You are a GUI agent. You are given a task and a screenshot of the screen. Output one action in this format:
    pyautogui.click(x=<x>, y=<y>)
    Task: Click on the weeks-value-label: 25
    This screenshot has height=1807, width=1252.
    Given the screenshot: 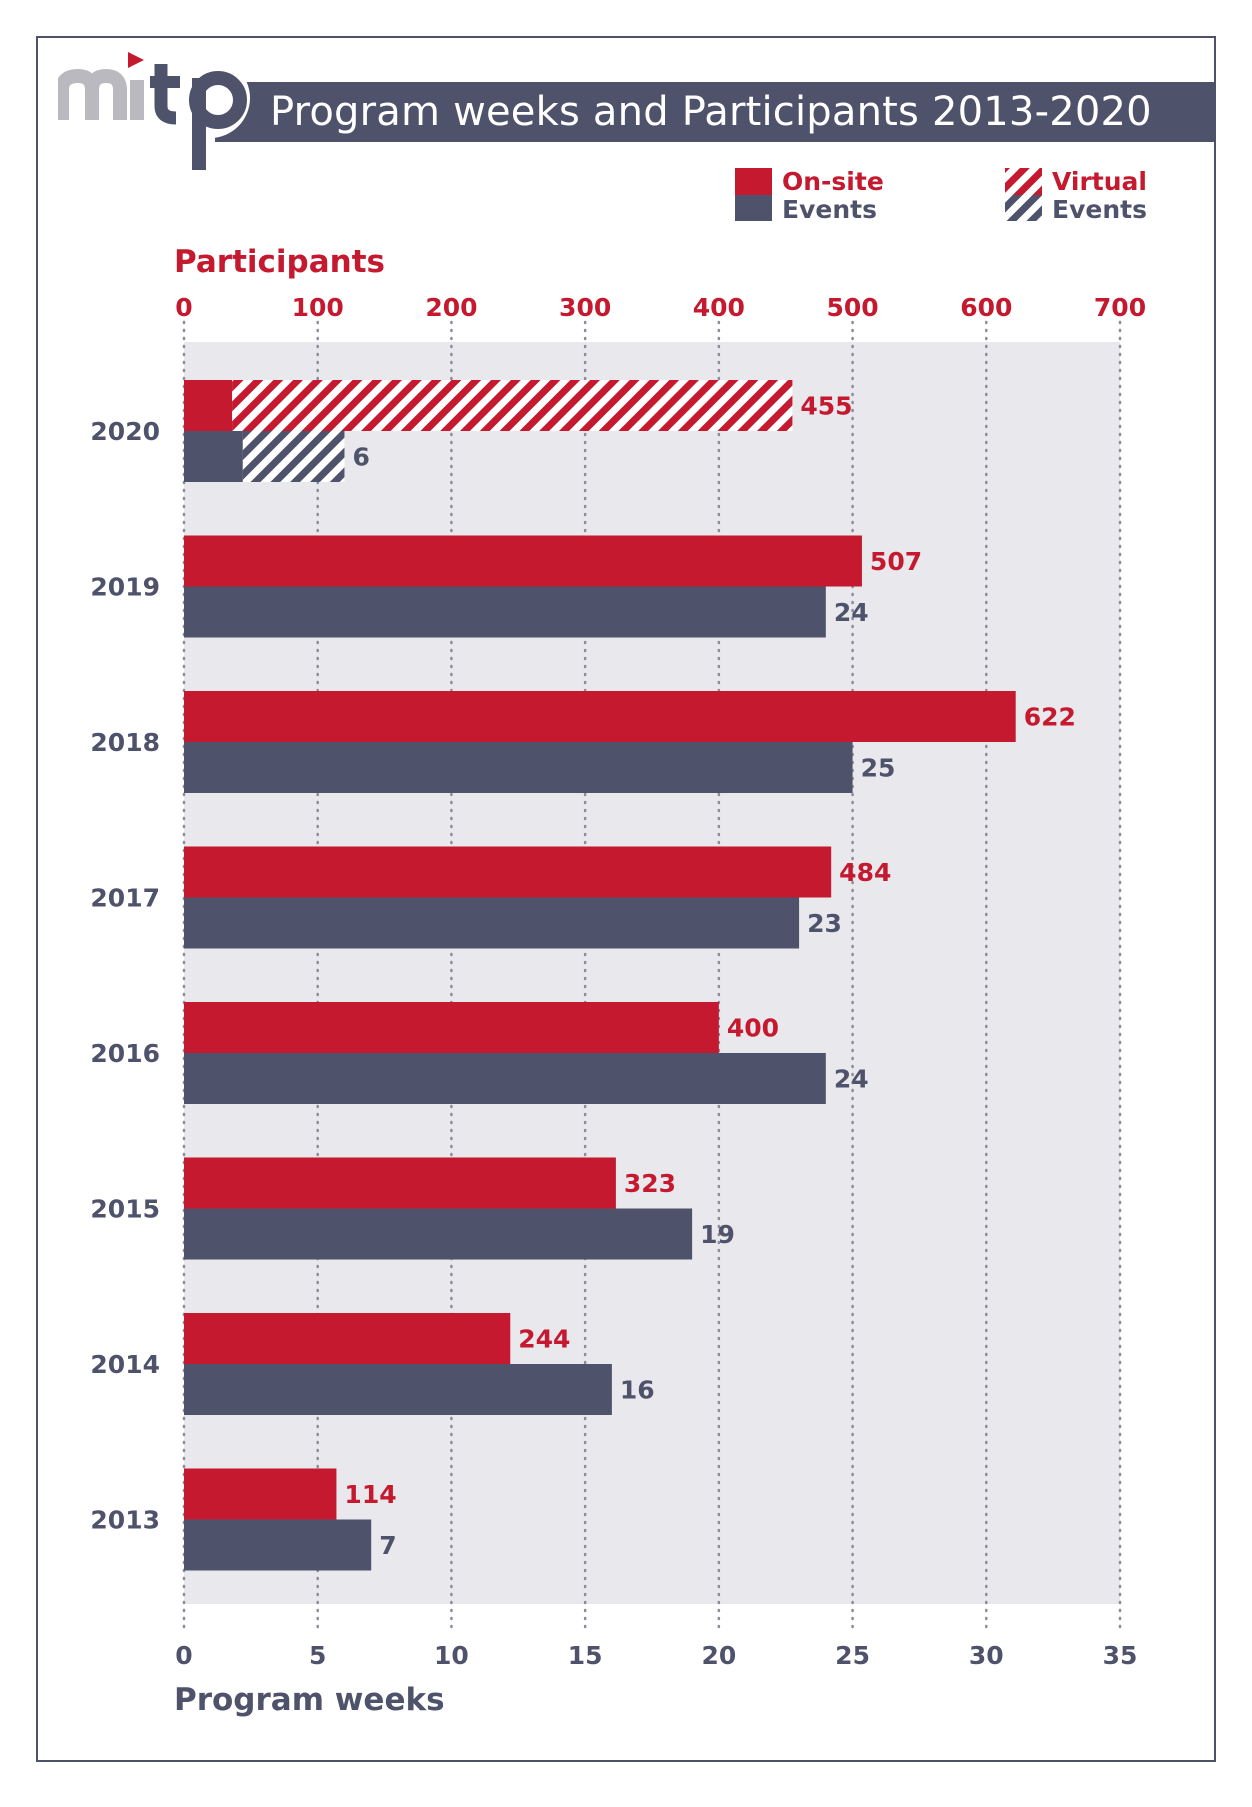 What is the action you would take?
    pyautogui.click(x=878, y=768)
    